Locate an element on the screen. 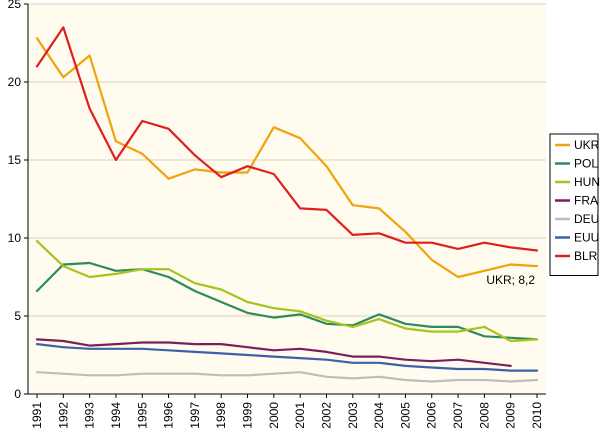 This screenshot has width=600, height=437. annotations: UKR; 8,2 is located at coordinates (510, 280).